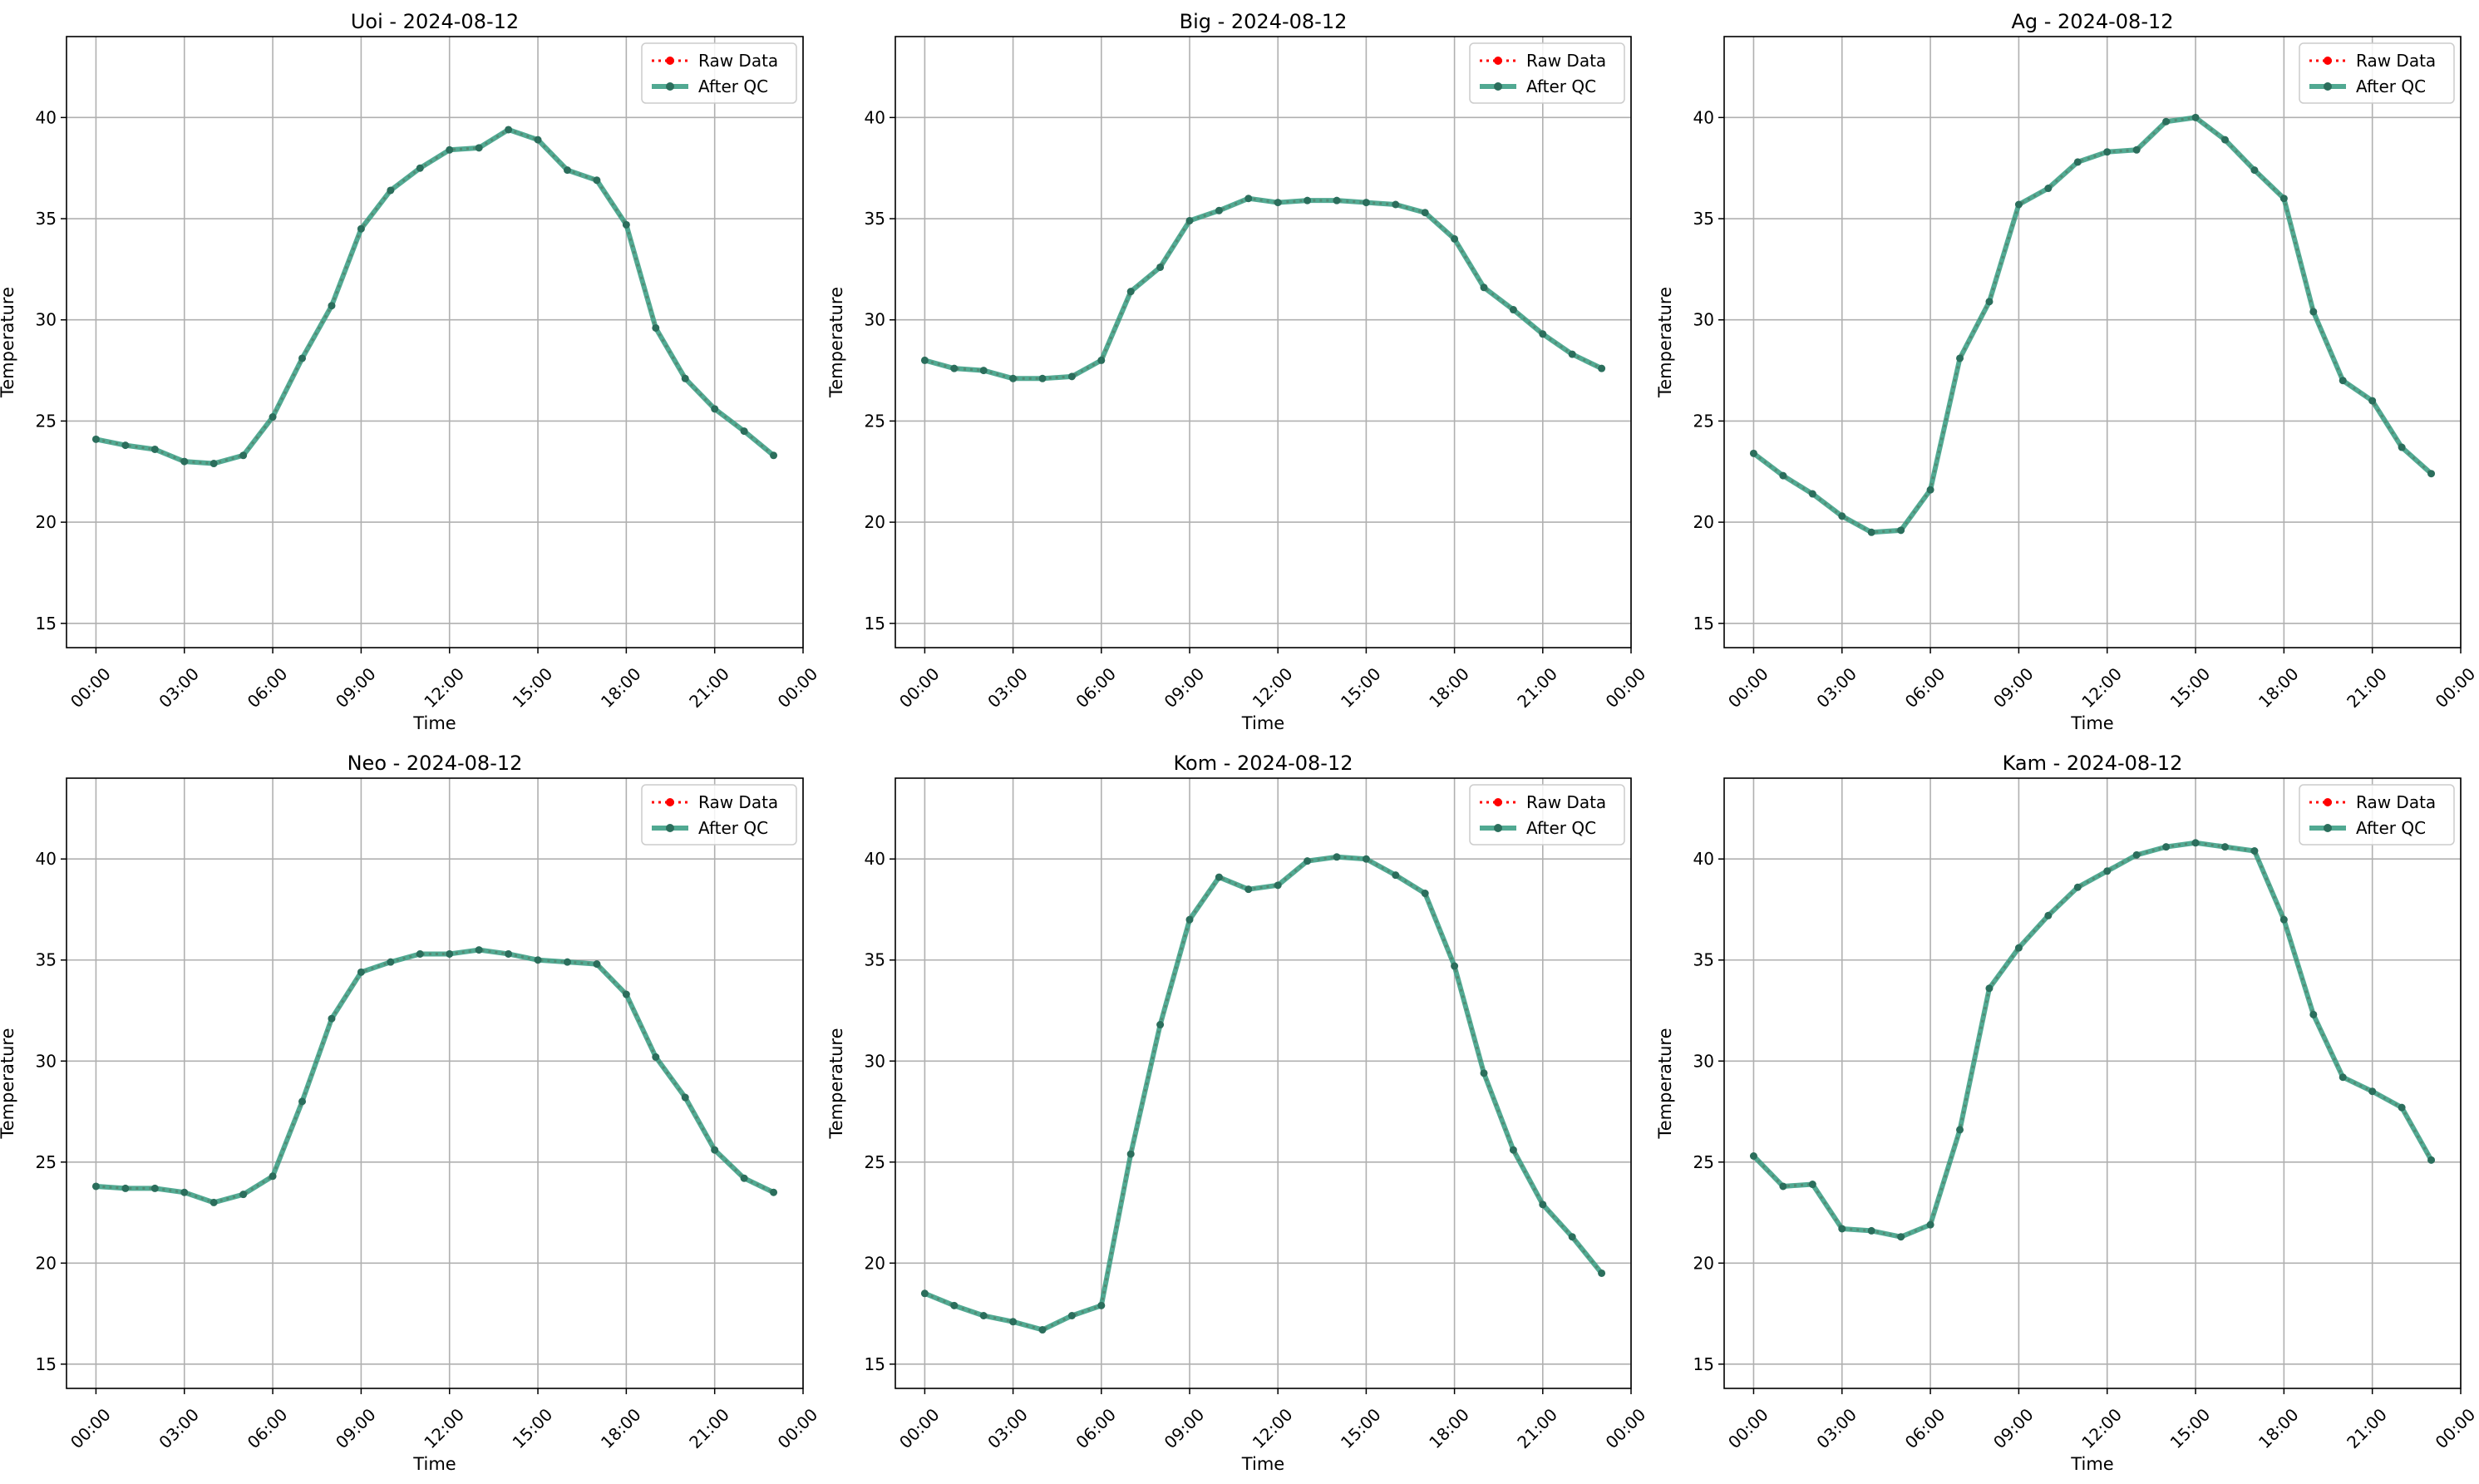  I want to click on y-axis-label: Temperature, so click(8, 342).